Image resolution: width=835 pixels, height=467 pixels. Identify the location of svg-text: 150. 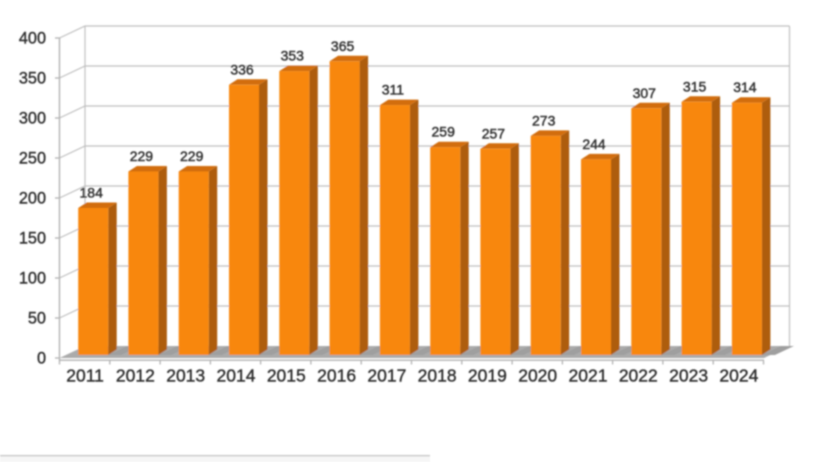
(32, 239).